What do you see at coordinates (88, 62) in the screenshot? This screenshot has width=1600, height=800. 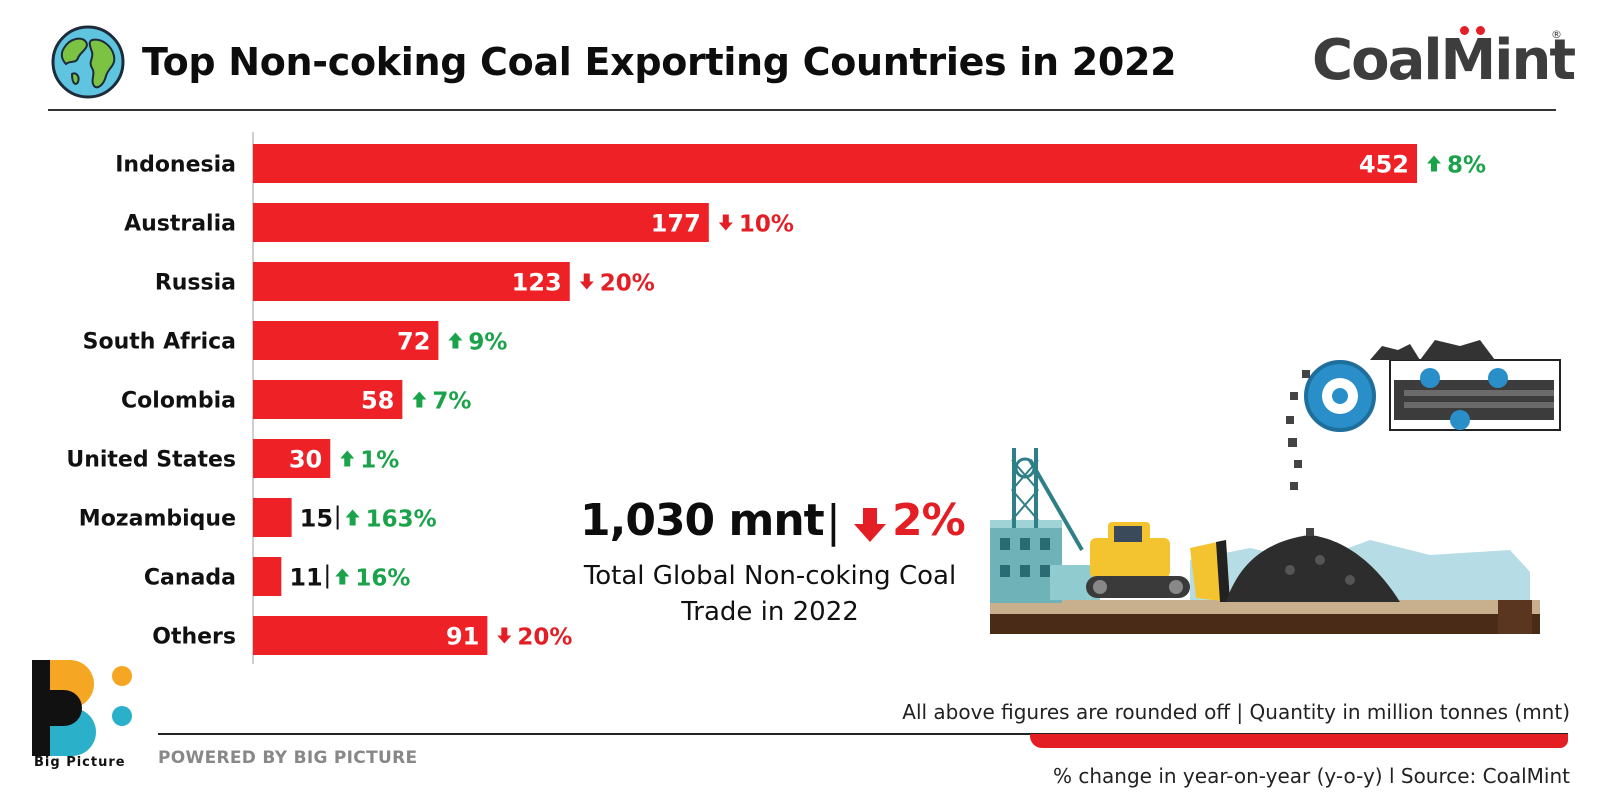 I see `globe-icon` at bounding box center [88, 62].